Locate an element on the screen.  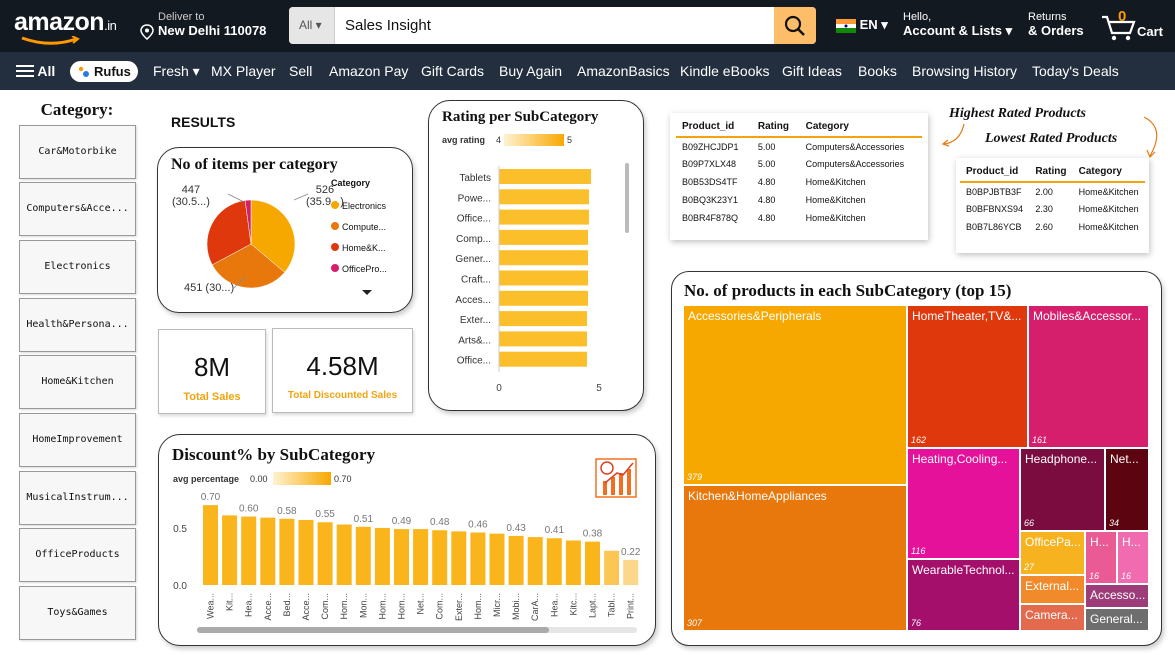
category-car-motorbike: Car&Motorbike is located at coordinates (77, 152).